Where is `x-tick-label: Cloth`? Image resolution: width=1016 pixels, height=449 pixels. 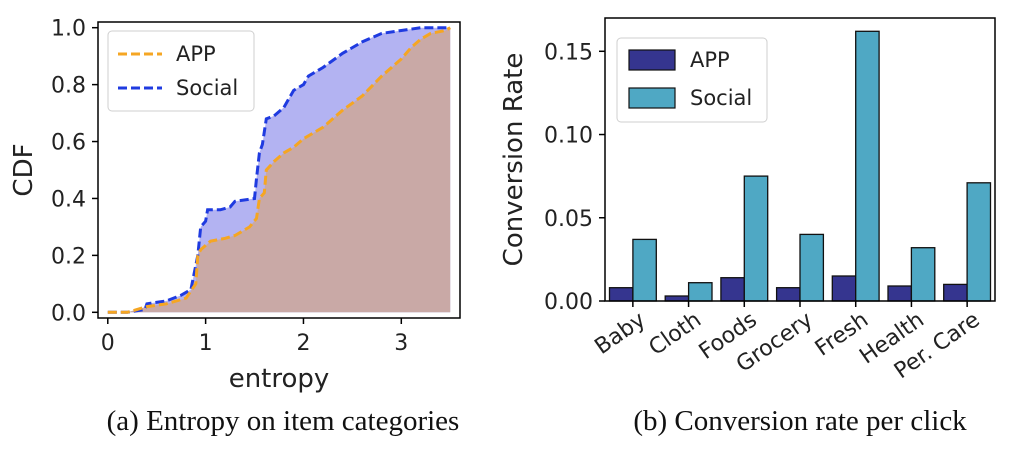
x-tick-label: Cloth is located at coordinates (675, 333).